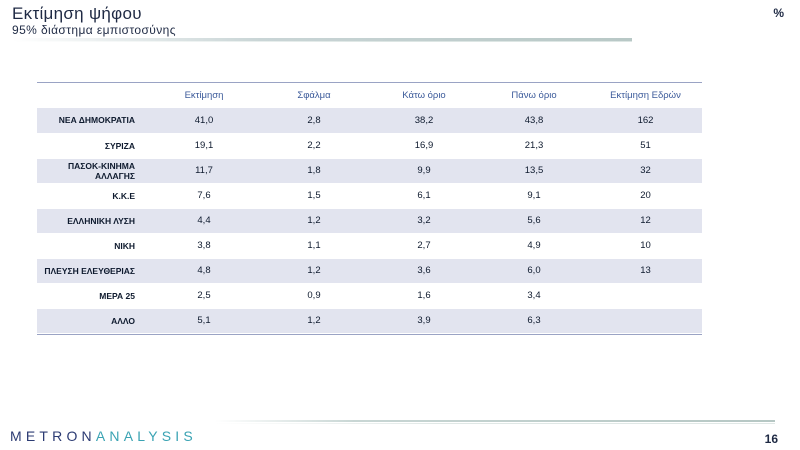  Describe the element at coordinates (93, 296) in the screenshot. I see `party-name-cell: ΜΕΡΑ 25` at that location.